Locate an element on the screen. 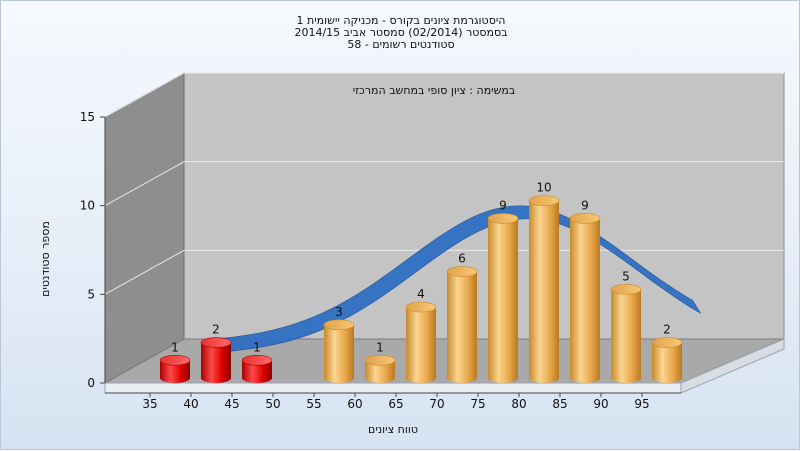 The width and height of the screenshot is (800, 451). x-axis: 35 40 45 50 55 60 65 70 75 80 85 90 95 is located at coordinates (393, 401).